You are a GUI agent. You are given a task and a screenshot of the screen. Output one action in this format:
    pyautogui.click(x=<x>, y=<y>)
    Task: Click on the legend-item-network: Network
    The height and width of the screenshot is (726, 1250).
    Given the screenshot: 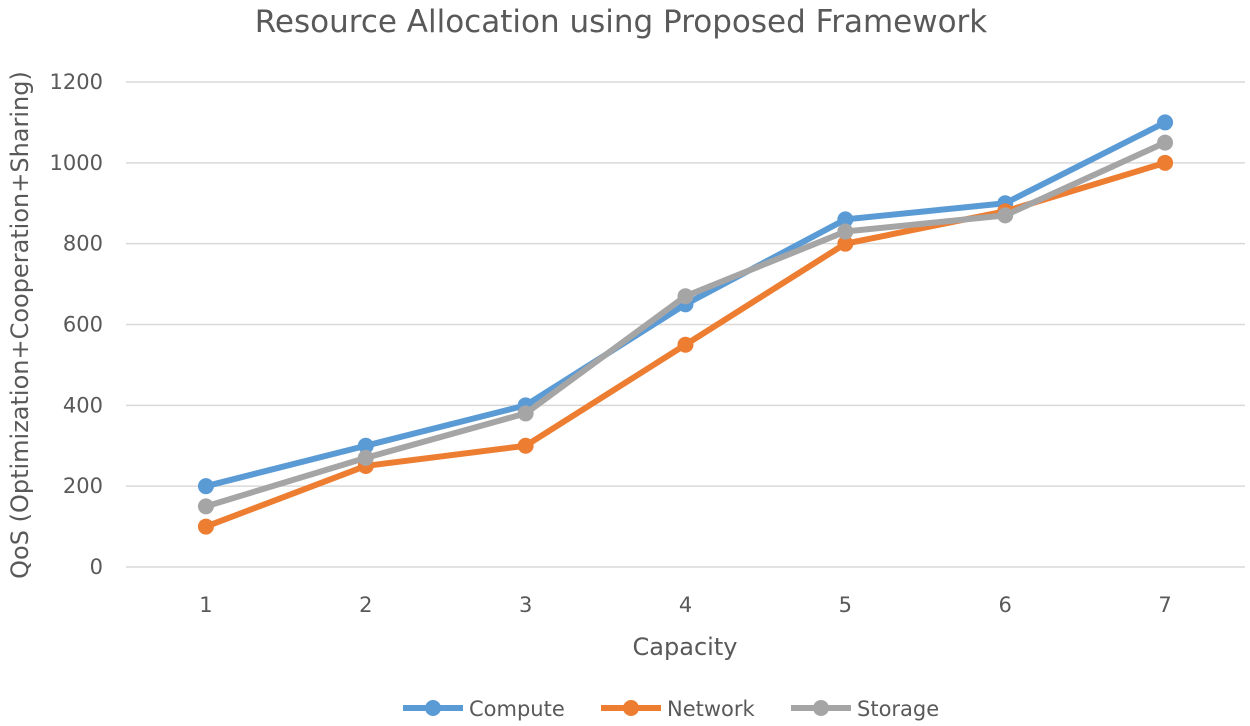 What is the action you would take?
    pyautogui.click(x=678, y=709)
    